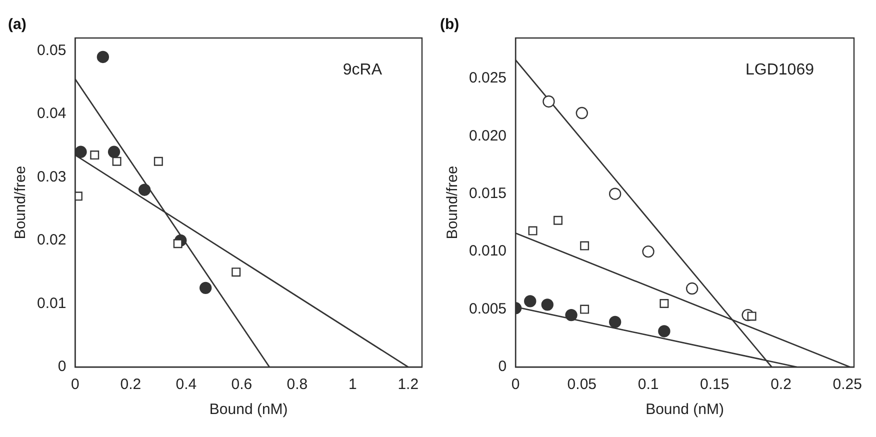  Describe the element at coordinates (51, 177) in the screenshot. I see `y-tick-label: 0.03` at that location.